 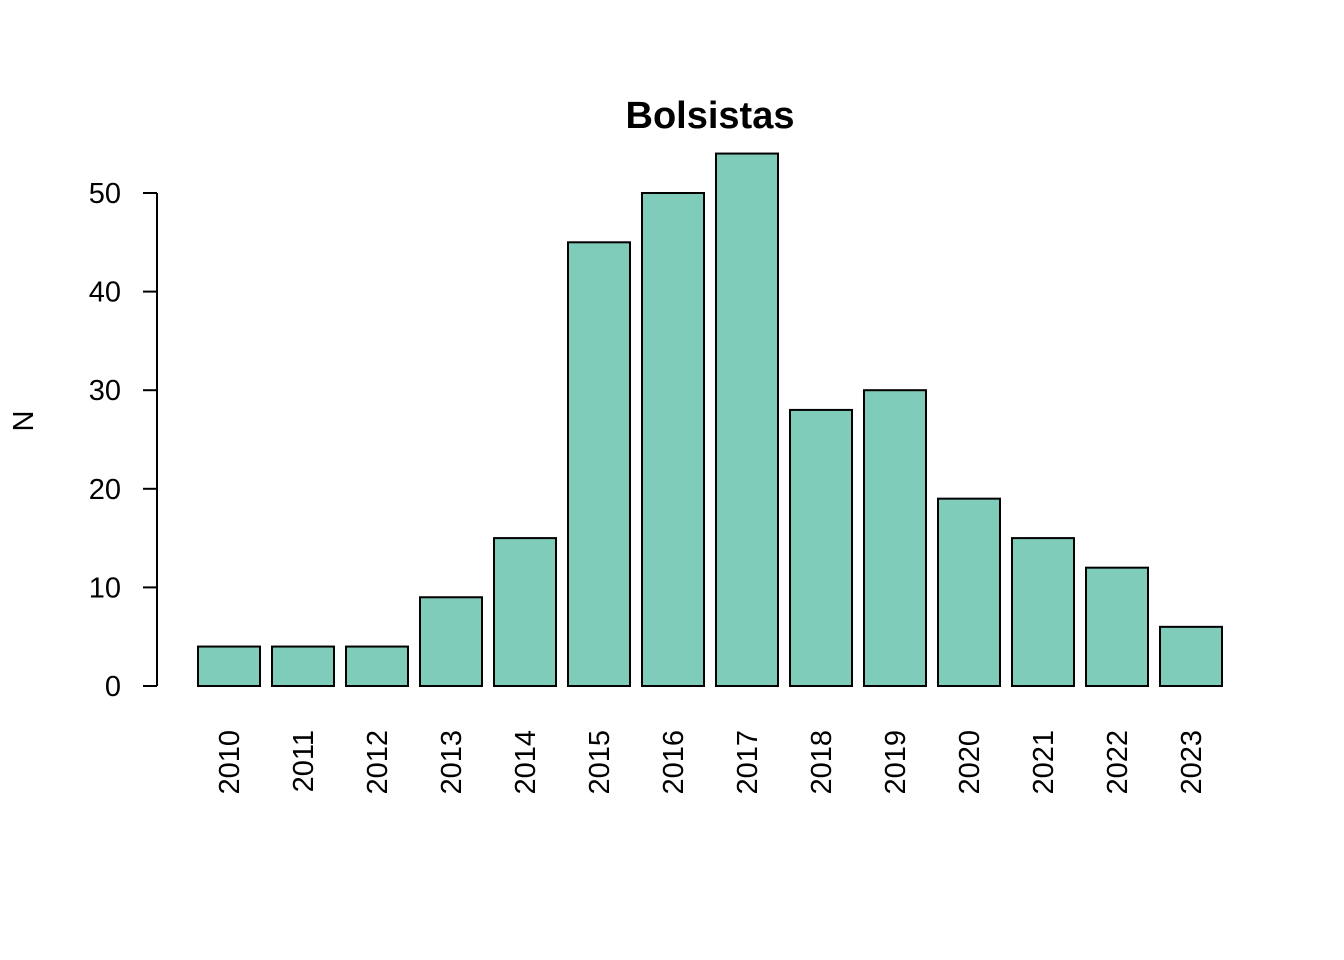 I want to click on y-tick-label: 30, so click(x=105, y=391).